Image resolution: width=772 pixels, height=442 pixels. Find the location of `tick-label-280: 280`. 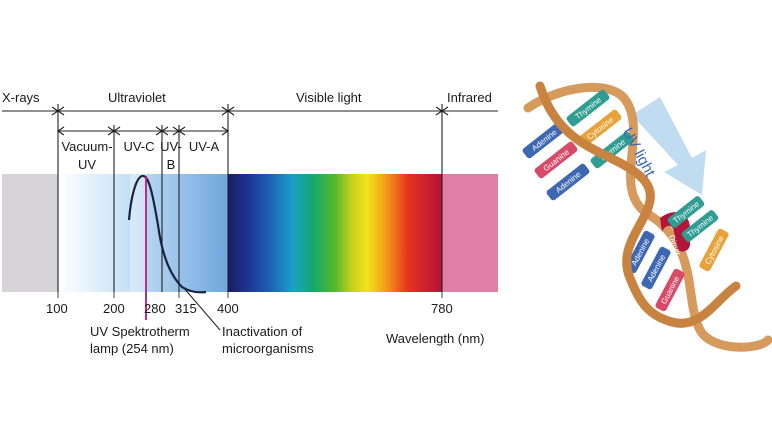

tick-label-280: 280 is located at coordinates (155, 308).